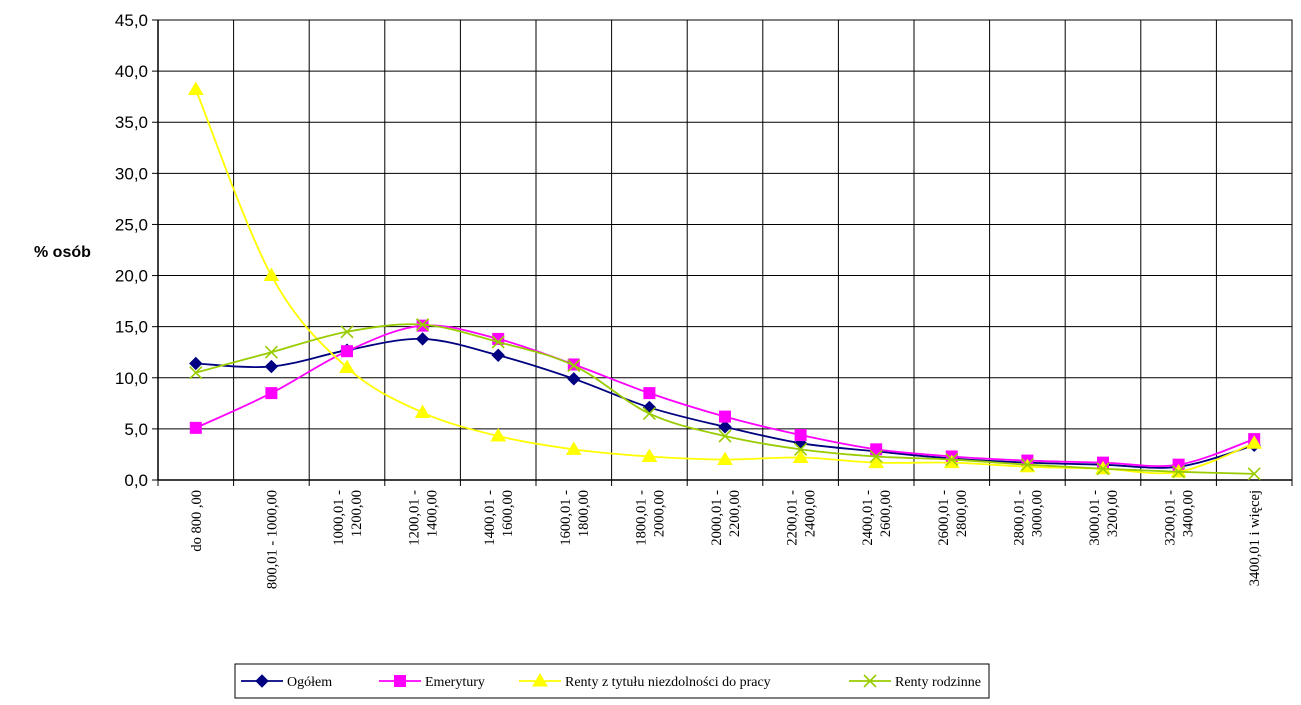  I want to click on x-tick-label: 3400,00, so click(1189, 513).